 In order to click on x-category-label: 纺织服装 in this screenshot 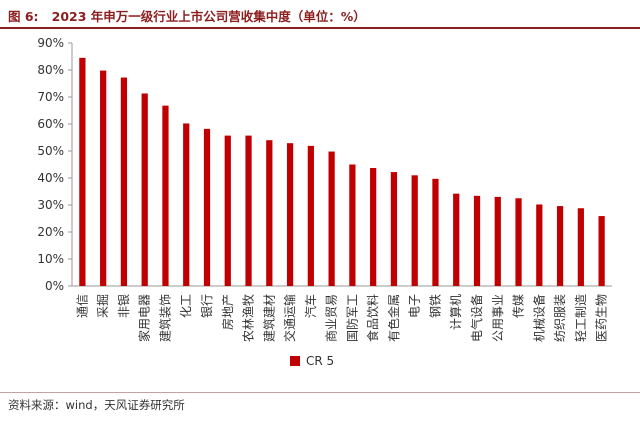, I will do `click(560, 318)`.